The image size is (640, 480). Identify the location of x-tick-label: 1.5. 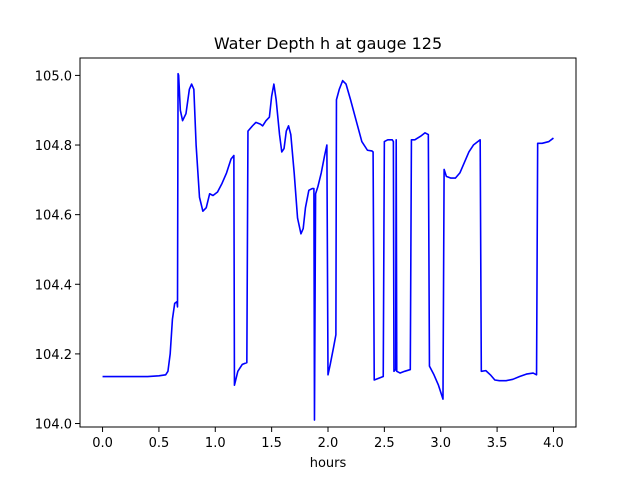
(271, 443).